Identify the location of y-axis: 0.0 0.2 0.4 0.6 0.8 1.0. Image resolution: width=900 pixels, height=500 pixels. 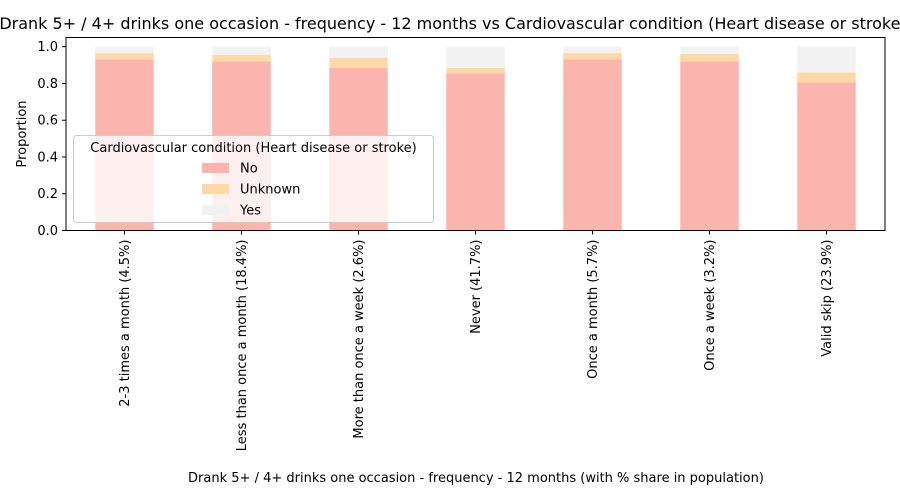
(51, 139).